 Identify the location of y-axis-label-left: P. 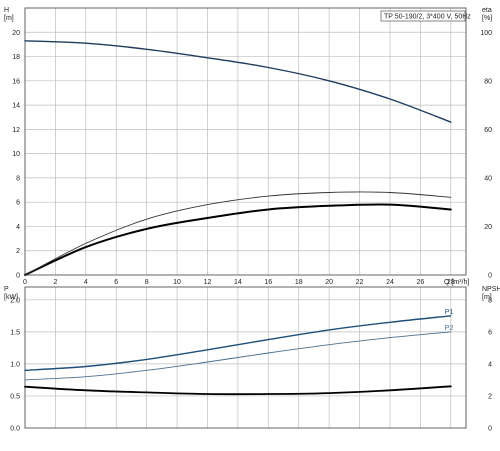
(6, 289).